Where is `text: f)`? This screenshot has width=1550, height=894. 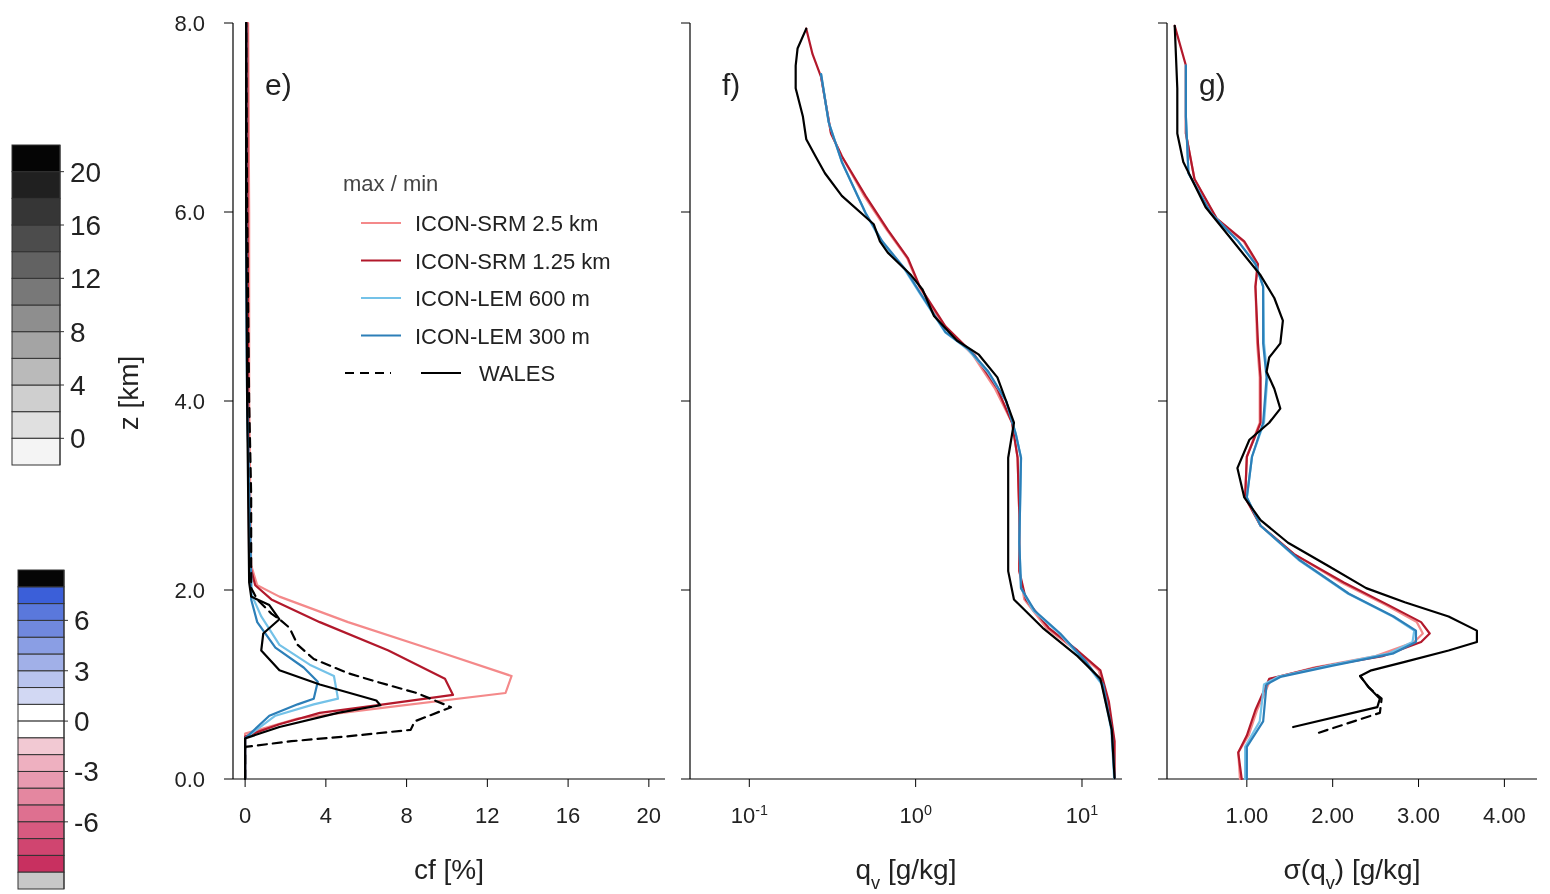
text: f) is located at coordinates (731, 84).